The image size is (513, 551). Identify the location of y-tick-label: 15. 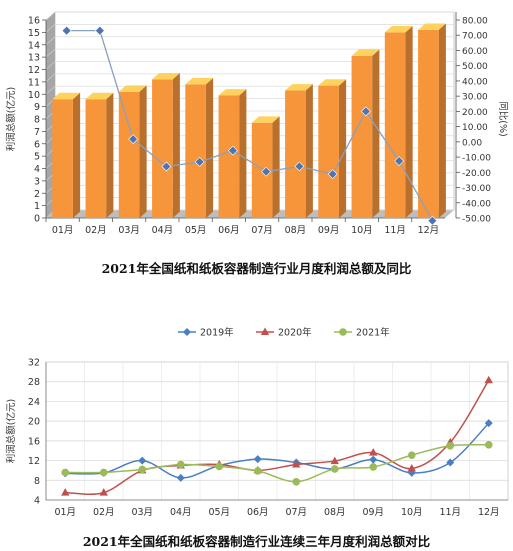
(34, 33).